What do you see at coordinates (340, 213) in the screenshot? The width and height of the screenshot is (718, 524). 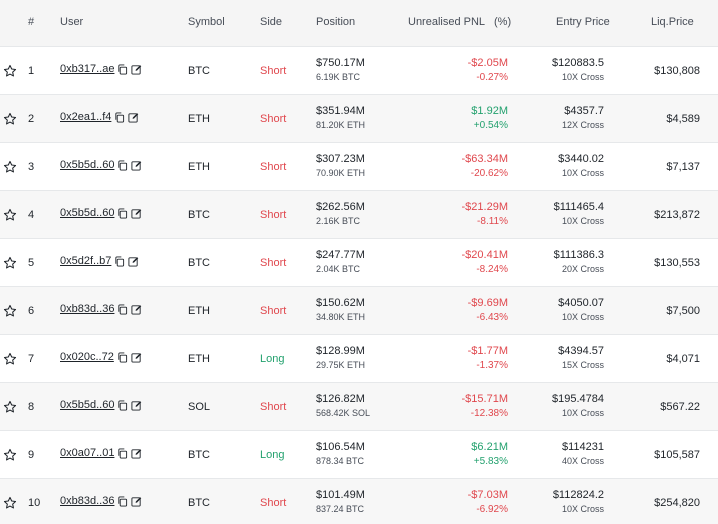 I see `position-cell: $262.56M 2.16K BTC` at bounding box center [340, 213].